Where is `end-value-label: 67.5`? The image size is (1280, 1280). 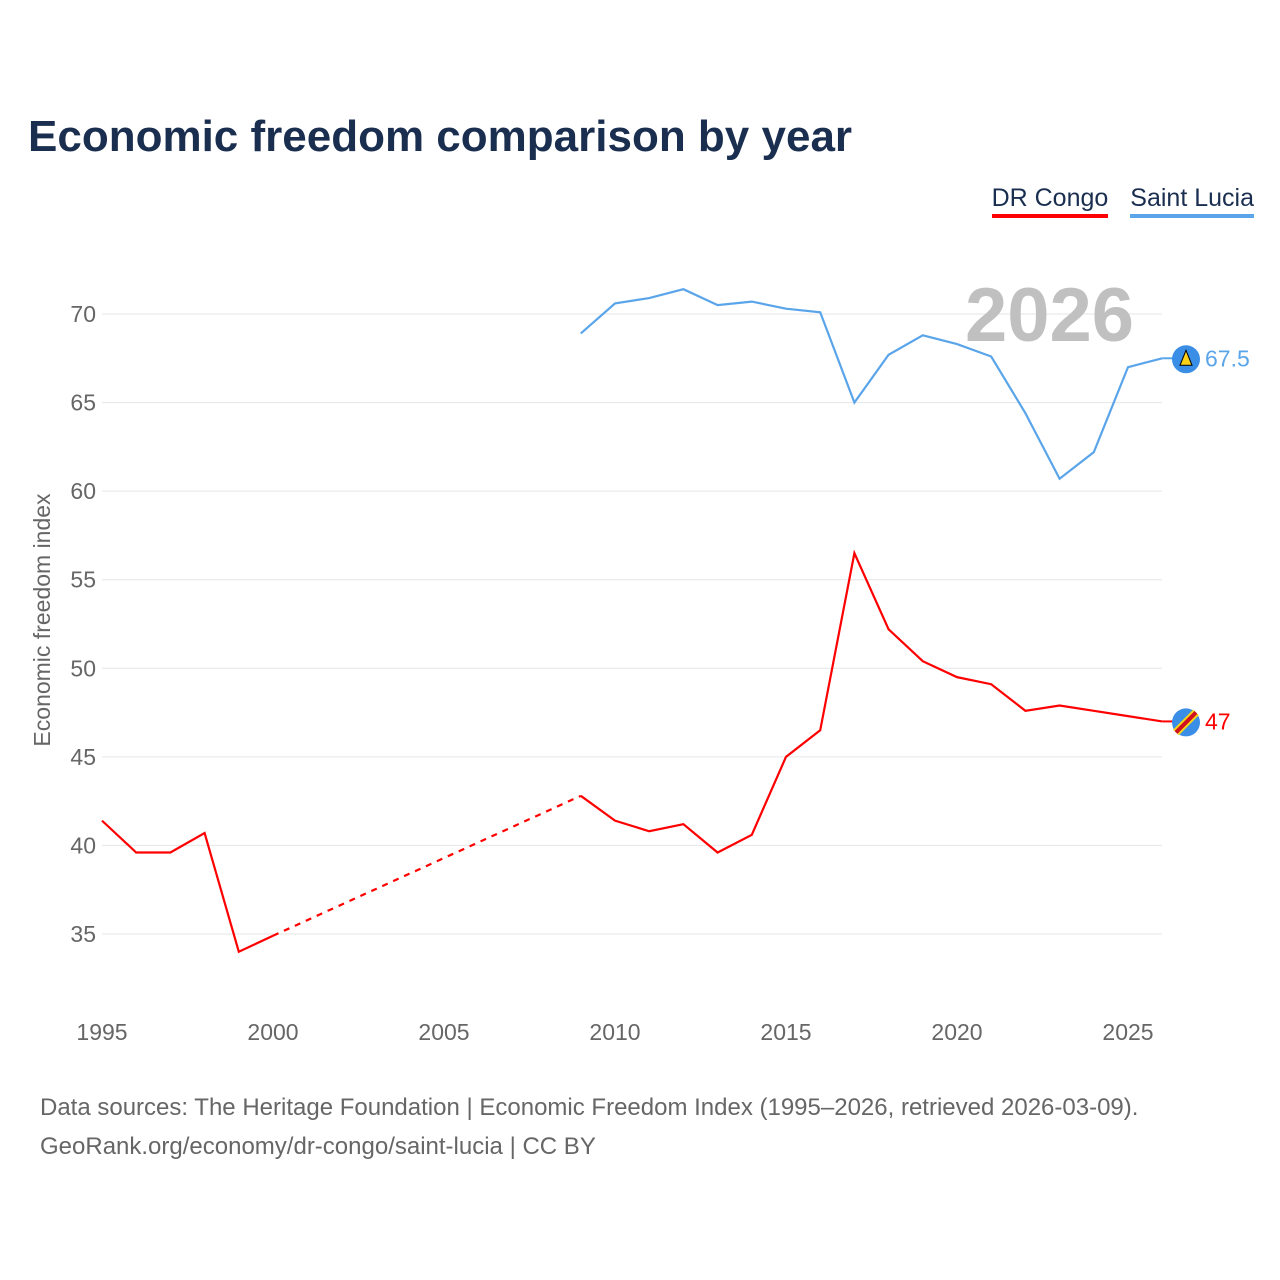
end-value-label: 67.5 is located at coordinates (1227, 358).